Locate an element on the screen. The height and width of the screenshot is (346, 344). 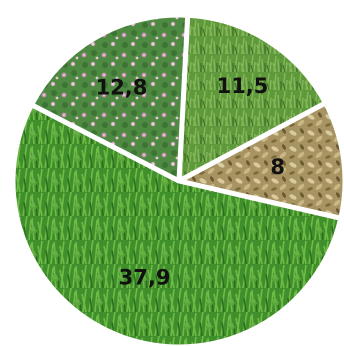
pie-data-label-1: 11,5 is located at coordinates (243, 86).